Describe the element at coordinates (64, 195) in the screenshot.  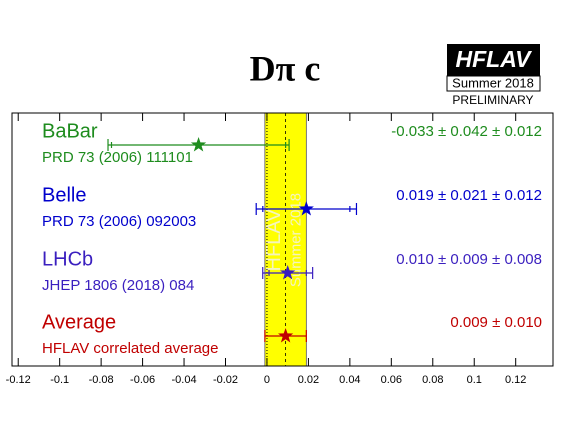
I see `entry-name: Belle` at that location.